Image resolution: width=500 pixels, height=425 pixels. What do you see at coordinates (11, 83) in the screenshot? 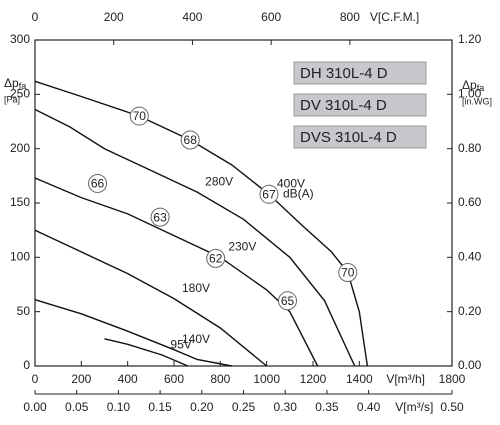
I see `y-label-main: Δp` at bounding box center [11, 83].